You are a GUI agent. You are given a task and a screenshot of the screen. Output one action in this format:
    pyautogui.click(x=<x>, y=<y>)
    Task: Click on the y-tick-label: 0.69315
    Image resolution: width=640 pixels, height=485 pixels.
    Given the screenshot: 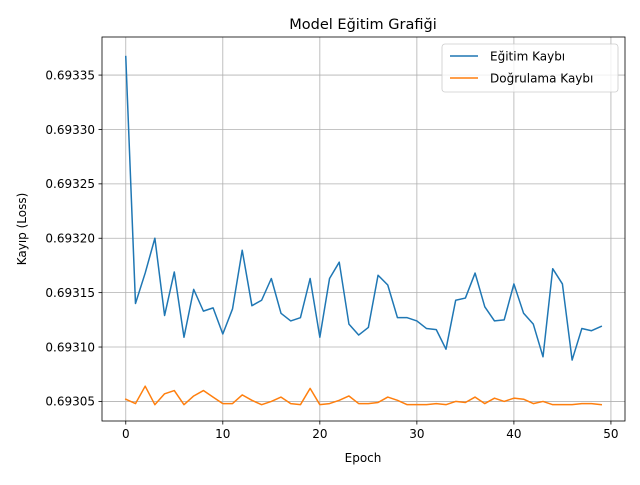 What is the action you would take?
    pyautogui.click(x=70, y=293)
    